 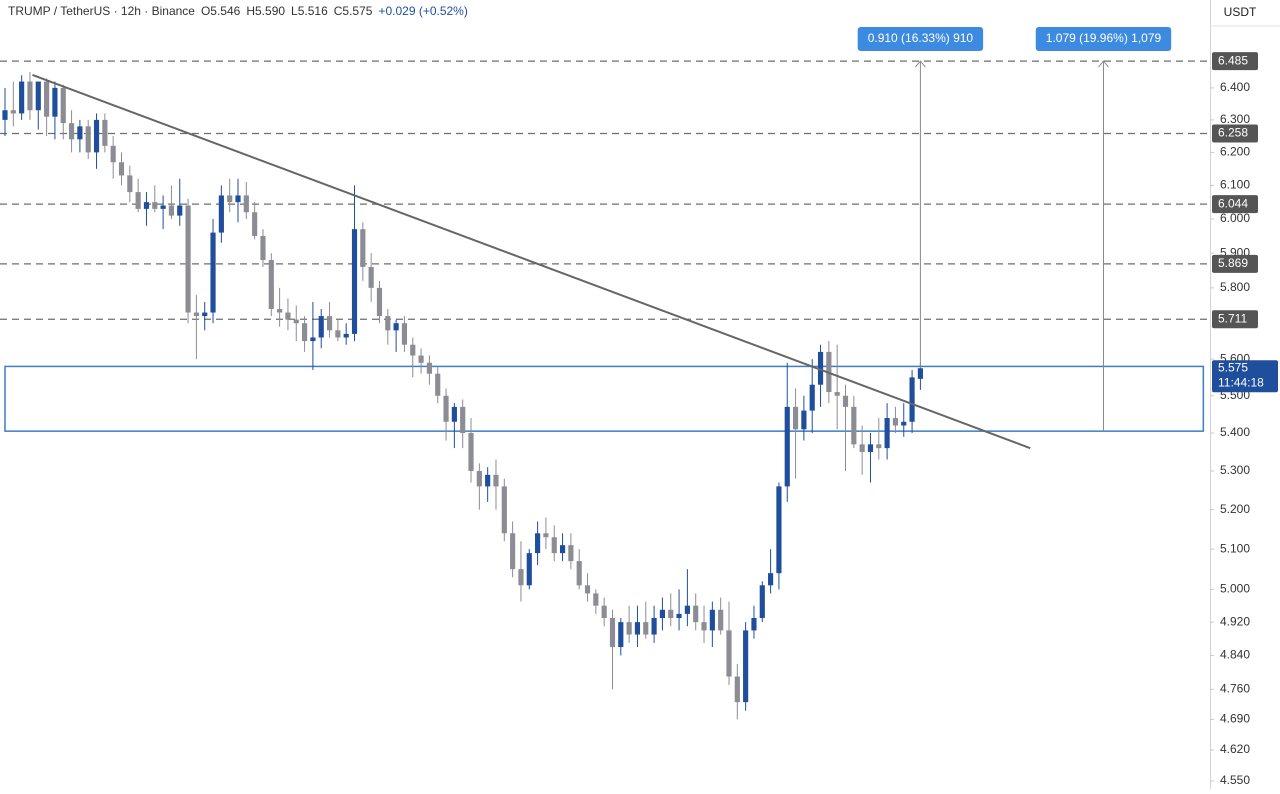 I want to click on y-tick-label: 6.100, so click(x=1235, y=185).